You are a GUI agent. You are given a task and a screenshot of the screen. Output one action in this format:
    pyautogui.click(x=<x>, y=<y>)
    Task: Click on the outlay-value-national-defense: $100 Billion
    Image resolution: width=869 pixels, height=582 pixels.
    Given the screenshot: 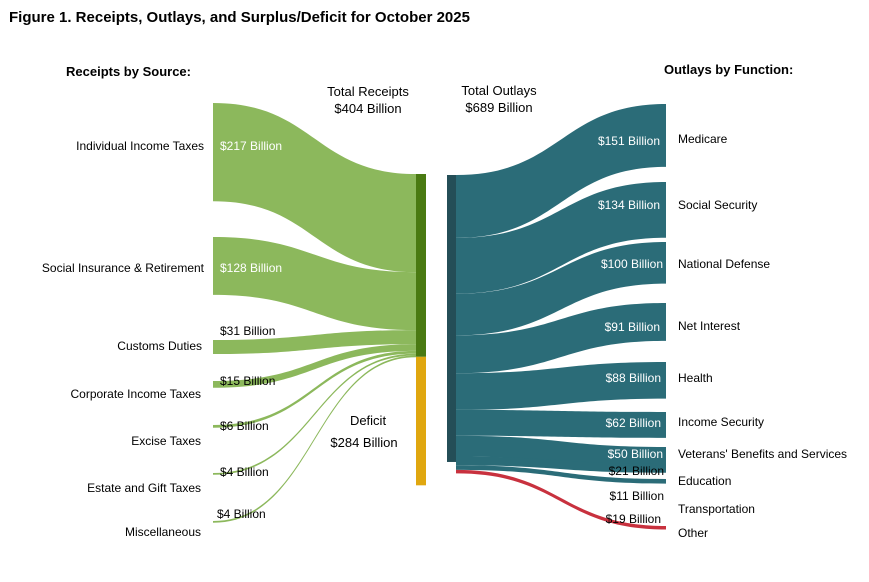 What is the action you would take?
    pyautogui.click(x=632, y=264)
    